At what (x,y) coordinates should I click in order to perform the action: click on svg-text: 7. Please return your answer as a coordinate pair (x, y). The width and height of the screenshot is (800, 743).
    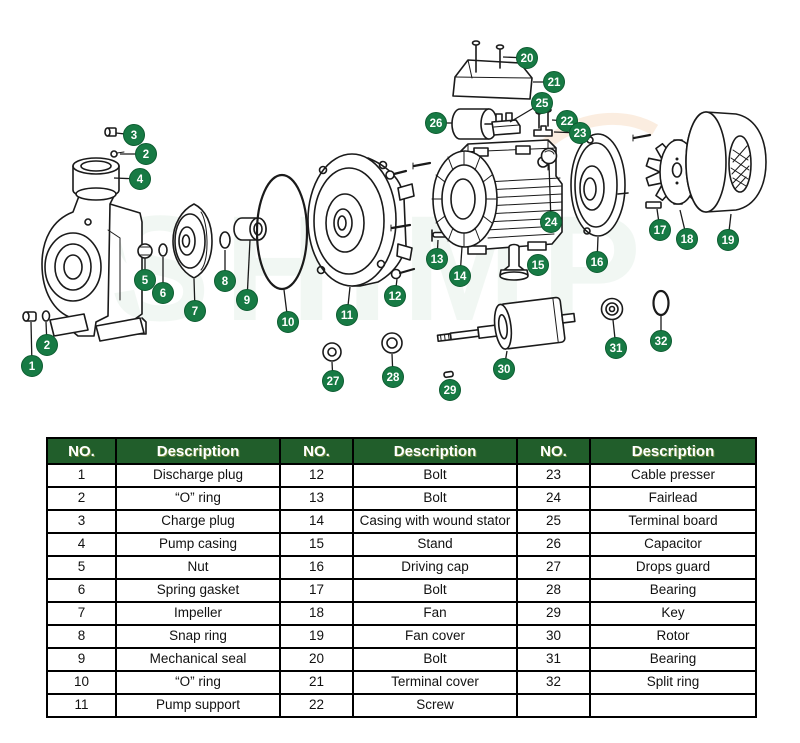
    Looking at the image, I should click on (195, 312).